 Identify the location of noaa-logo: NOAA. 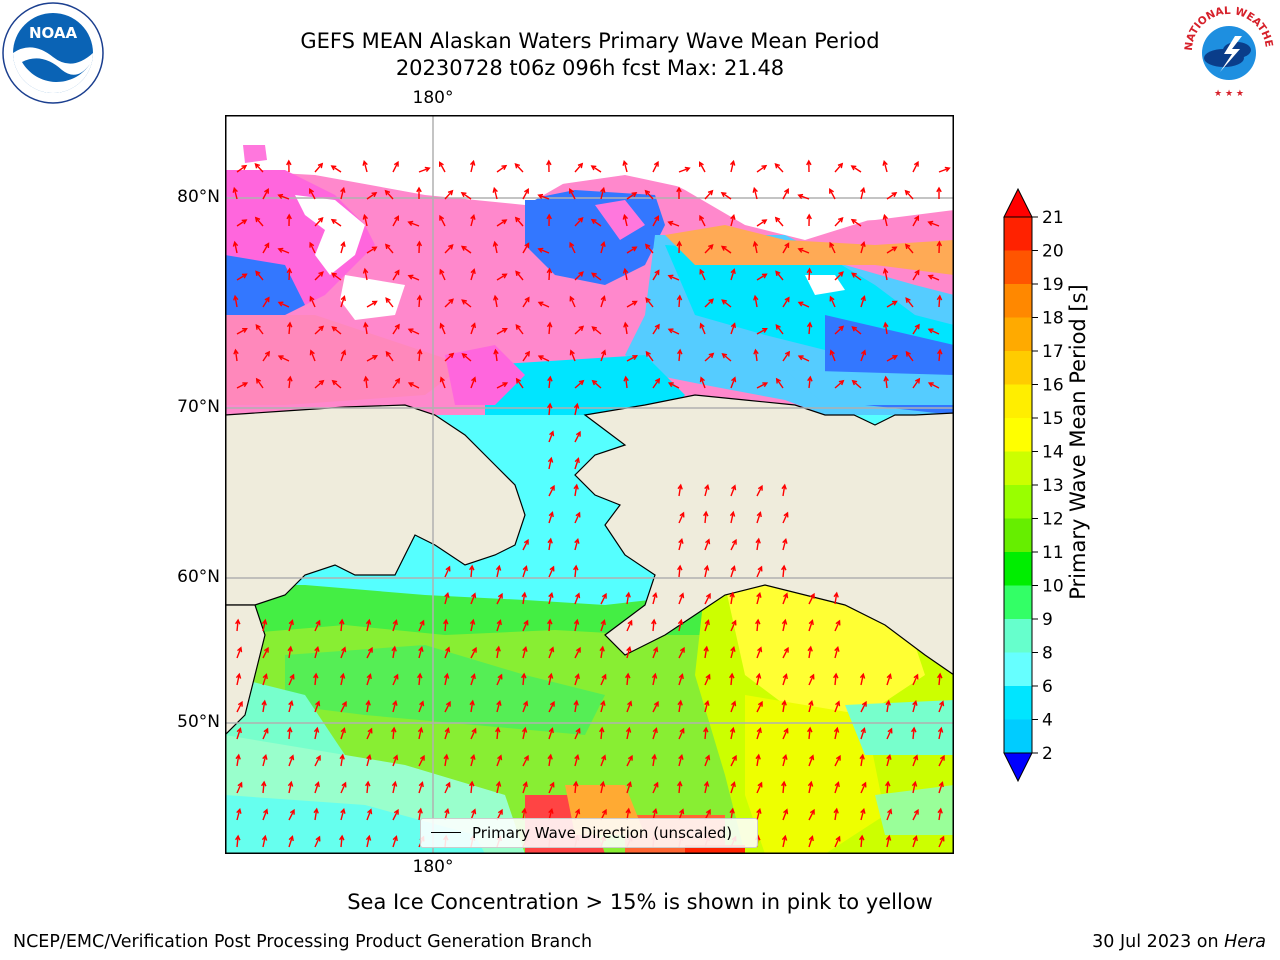
(53, 53).